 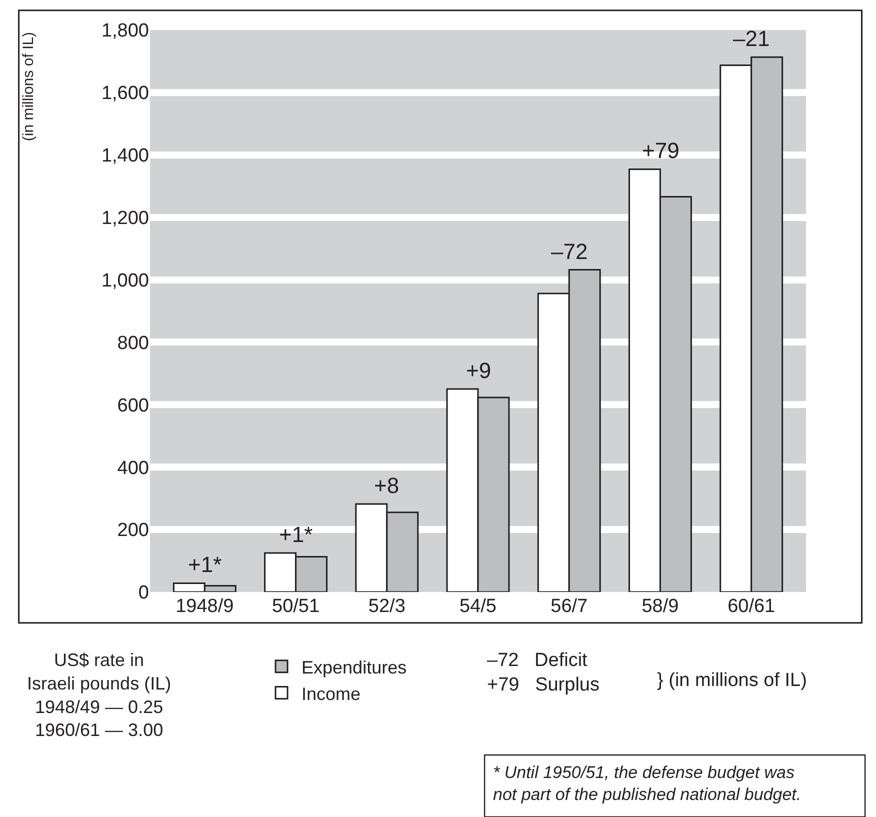 What do you see at coordinates (125, 93) in the screenshot?
I see `y-tick-label: 1,600` at bounding box center [125, 93].